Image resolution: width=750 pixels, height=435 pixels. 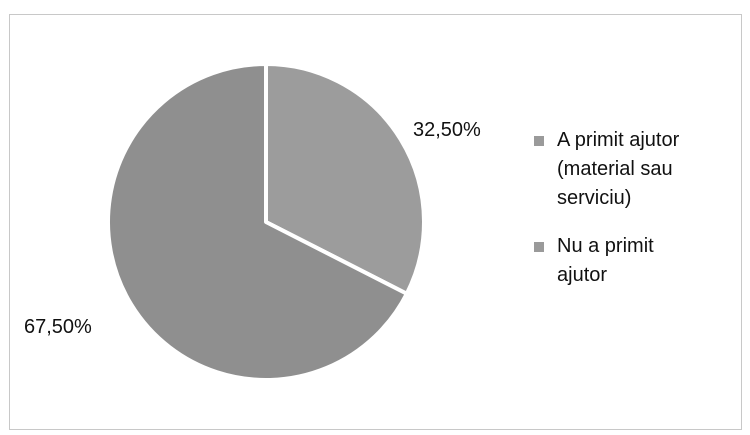 I want to click on data-label-slice-2: 67,50%, so click(x=58, y=327).